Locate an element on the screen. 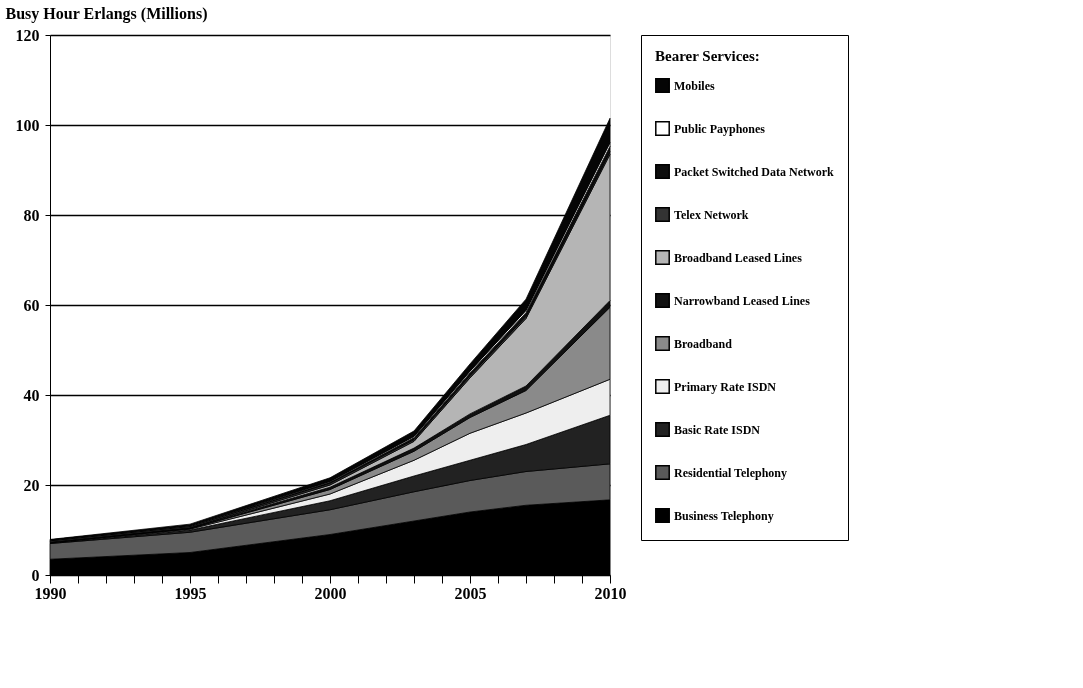 This screenshot has width=1083, height=688. y-tick-label: 120 is located at coordinates (27, 35).